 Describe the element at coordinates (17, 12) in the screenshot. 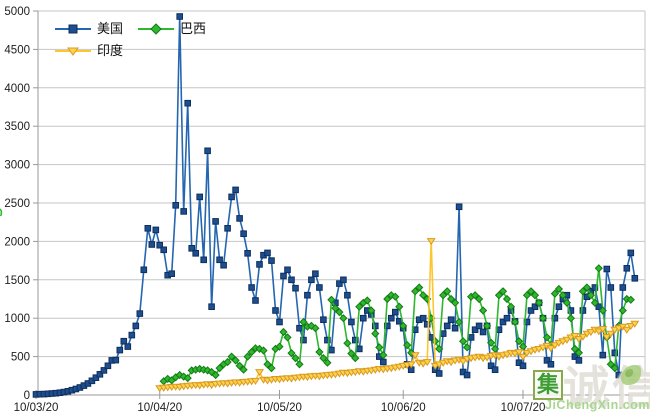

I see `y-tick-label: 5000` at that location.